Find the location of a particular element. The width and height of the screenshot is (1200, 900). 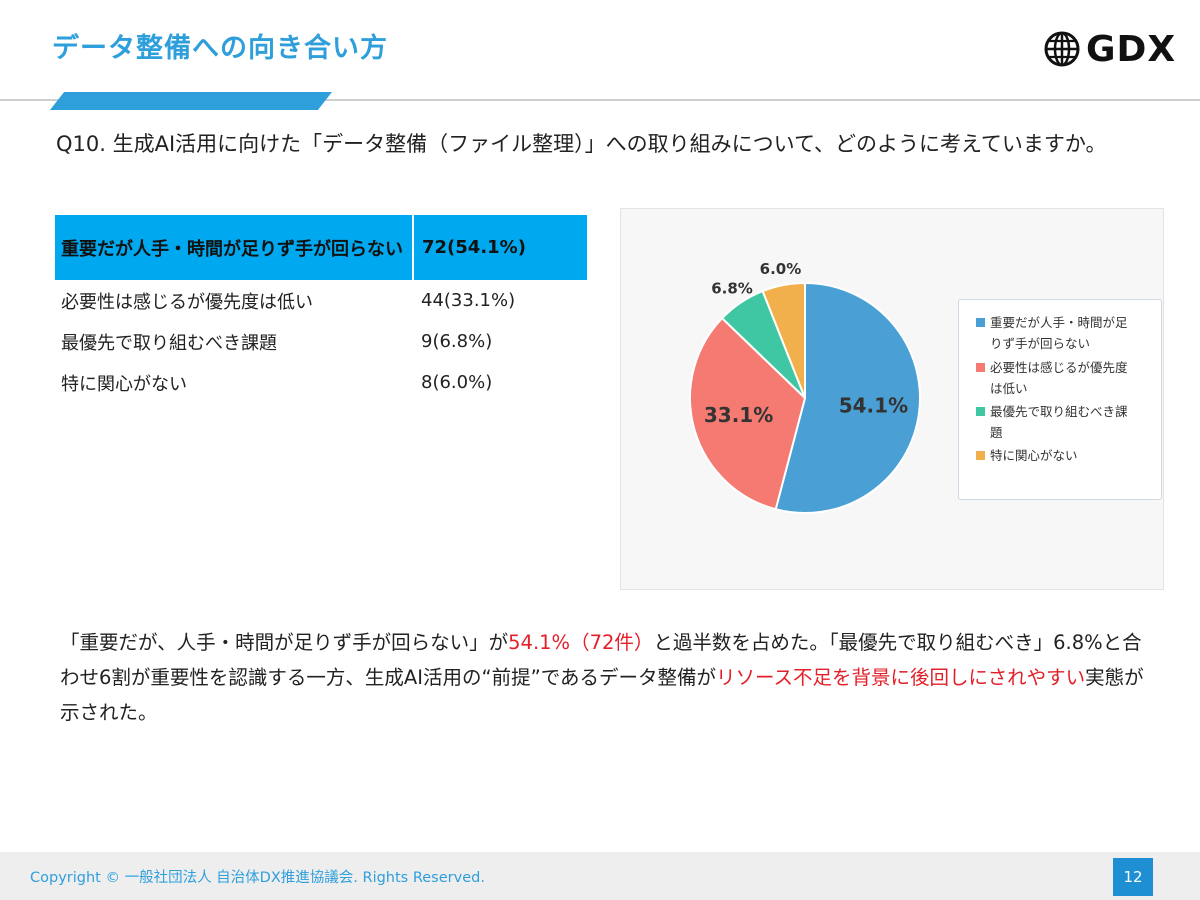

legend-item: 特に関心がない is located at coordinates (1066, 455).